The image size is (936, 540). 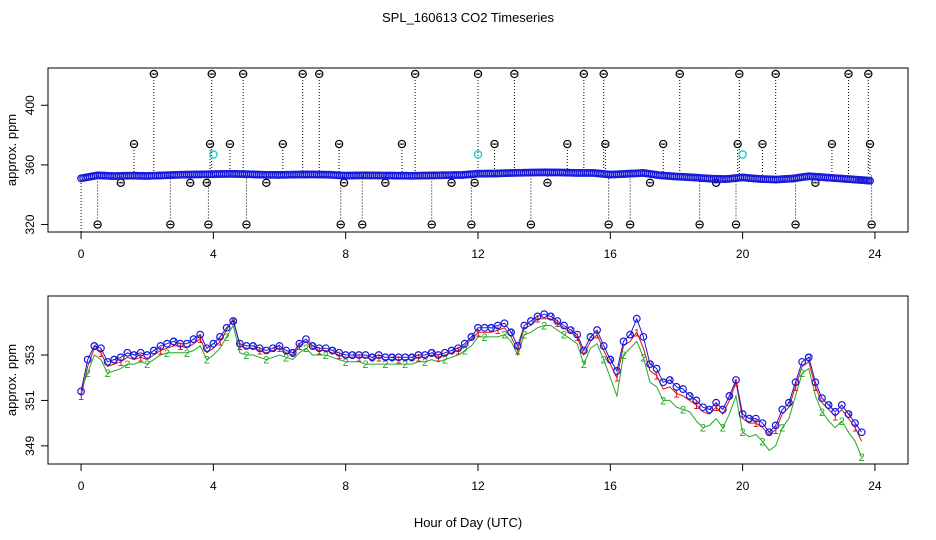 What do you see at coordinates (478, 486) in the screenshot?
I see `x-tick-label: 12` at bounding box center [478, 486].